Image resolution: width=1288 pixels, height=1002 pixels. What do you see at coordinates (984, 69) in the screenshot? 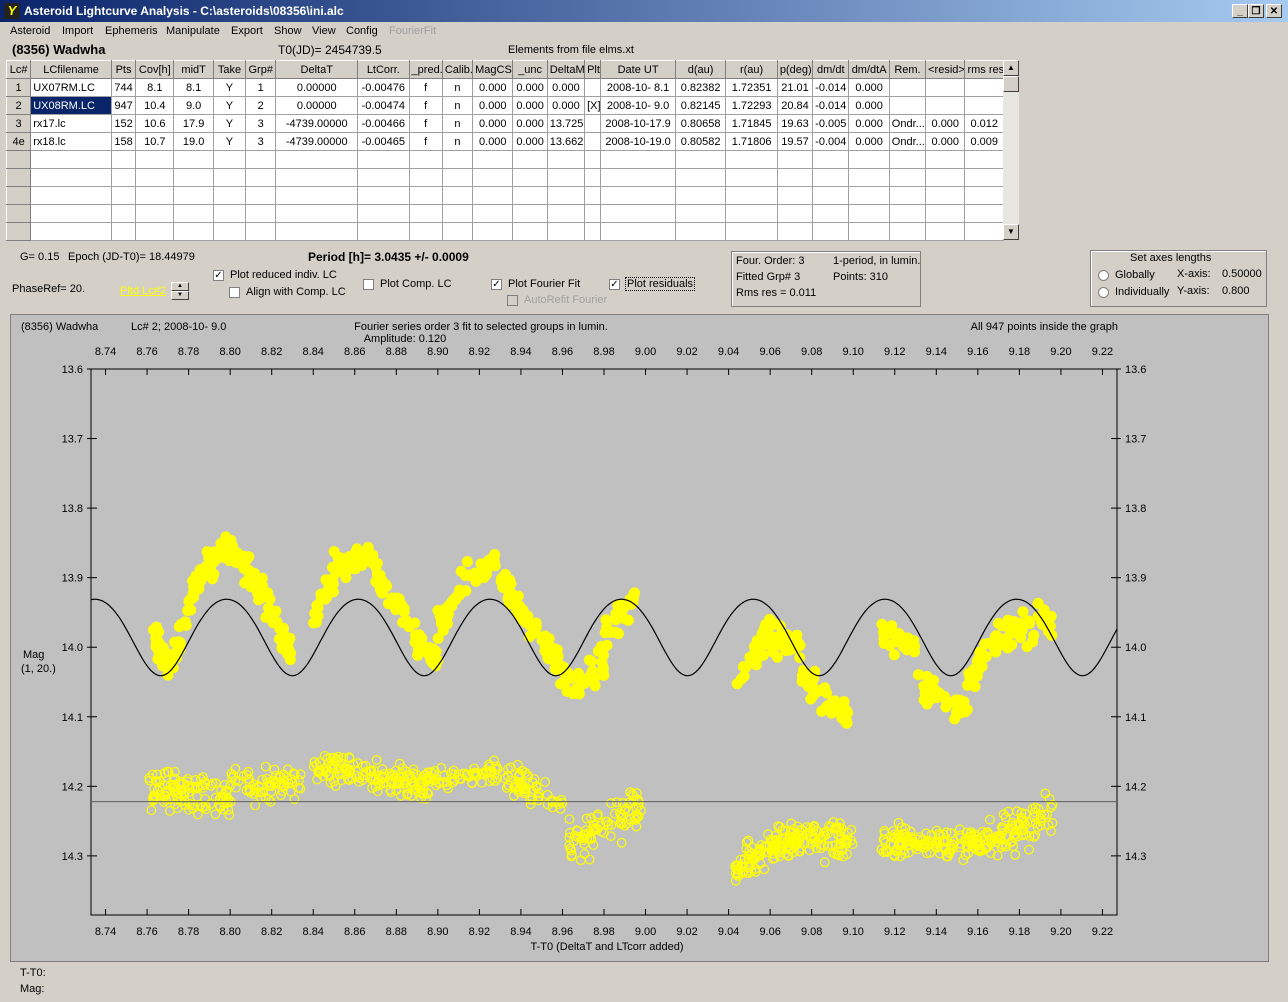
I see `column-header: rms res` at bounding box center [984, 69].